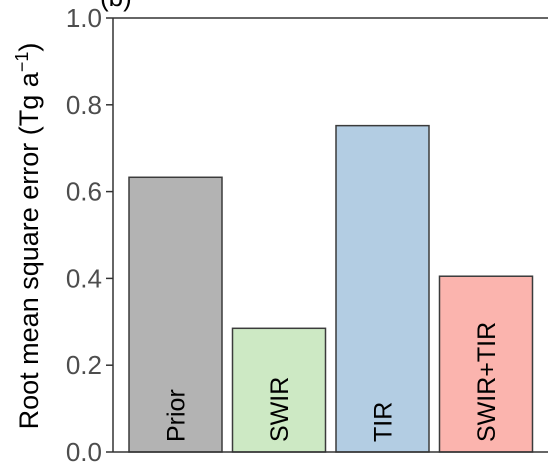 Image resolution: width=548 pixels, height=475 pixels. Describe the element at coordinates (84, 192) in the screenshot. I see `y-tick-label: 0.6` at that location.